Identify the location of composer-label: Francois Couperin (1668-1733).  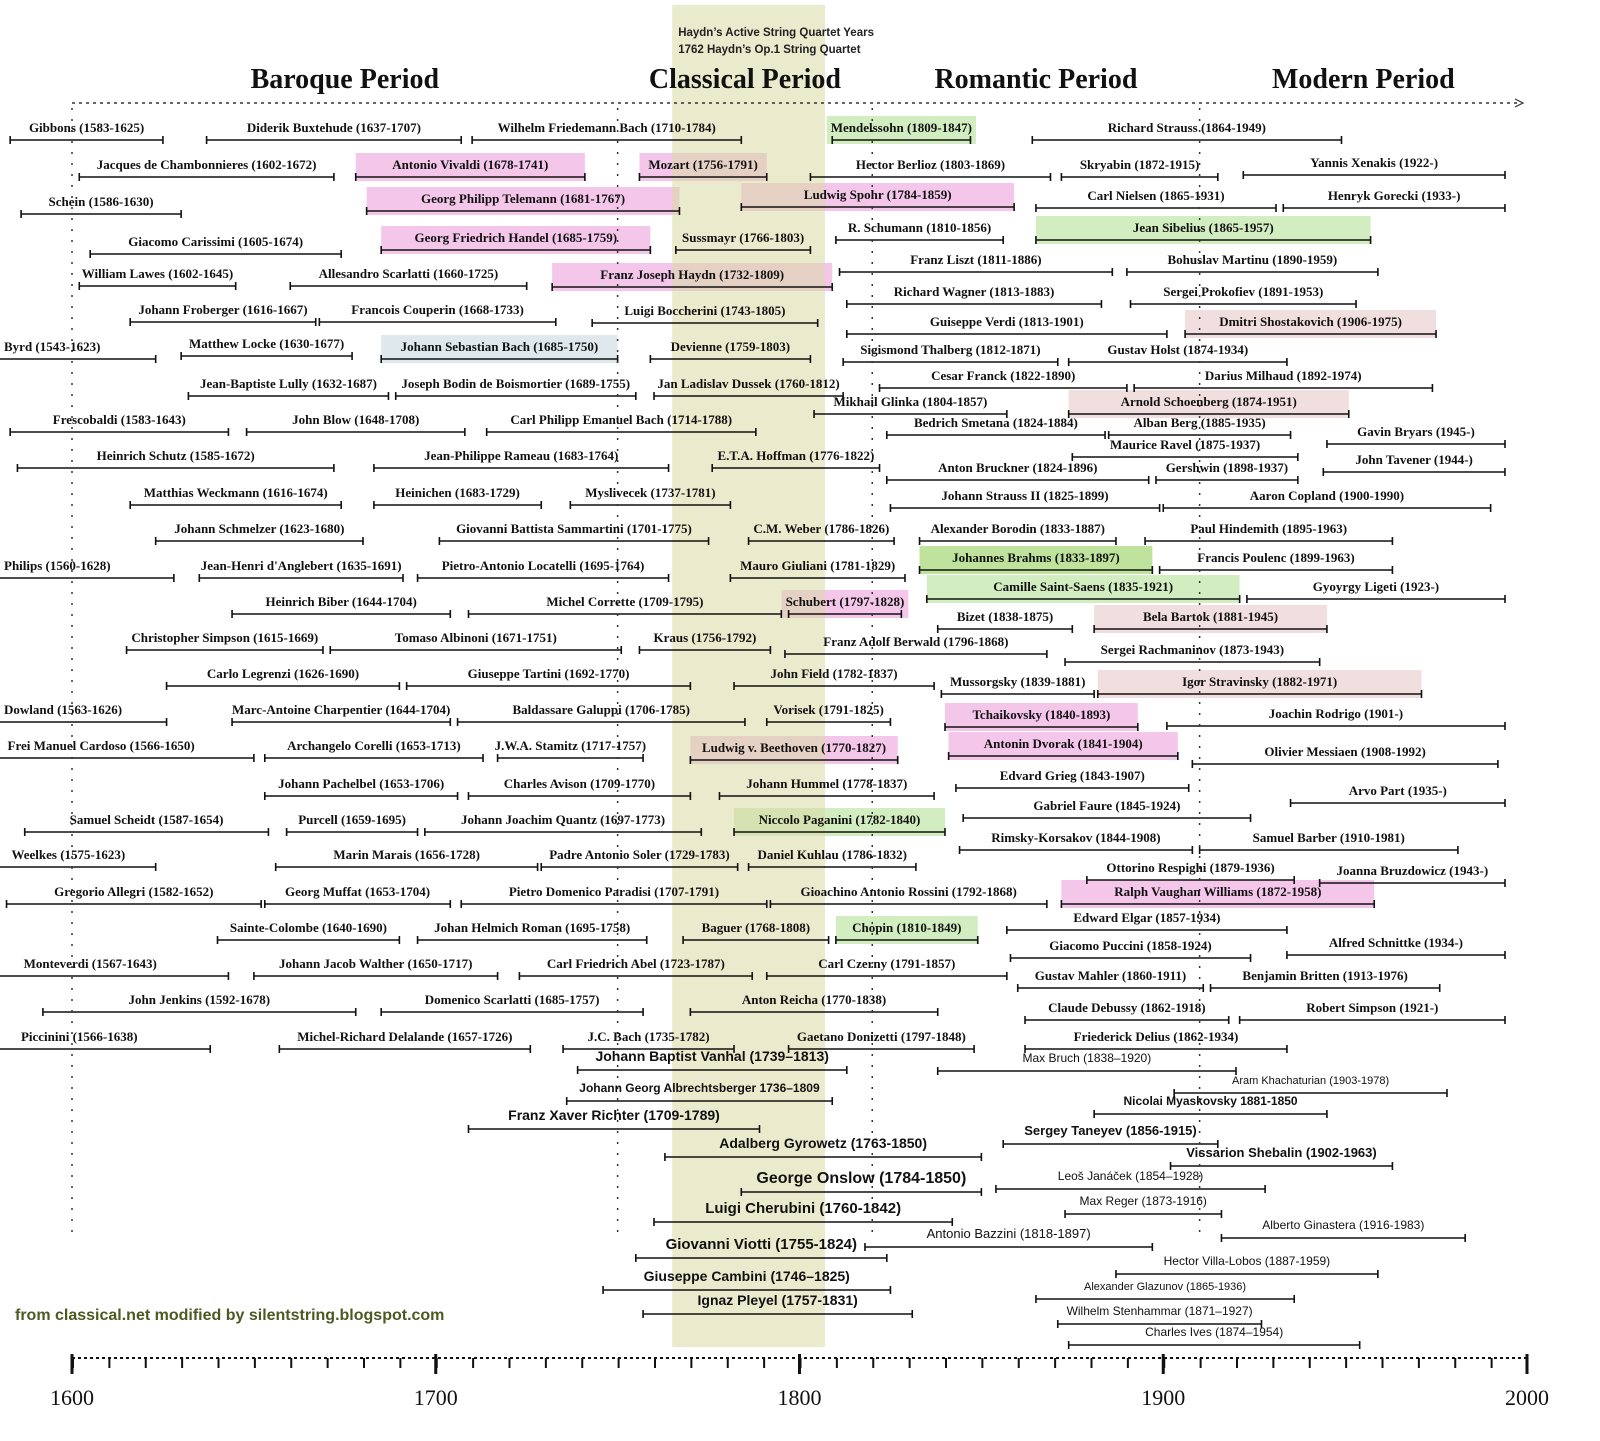
(437, 309).